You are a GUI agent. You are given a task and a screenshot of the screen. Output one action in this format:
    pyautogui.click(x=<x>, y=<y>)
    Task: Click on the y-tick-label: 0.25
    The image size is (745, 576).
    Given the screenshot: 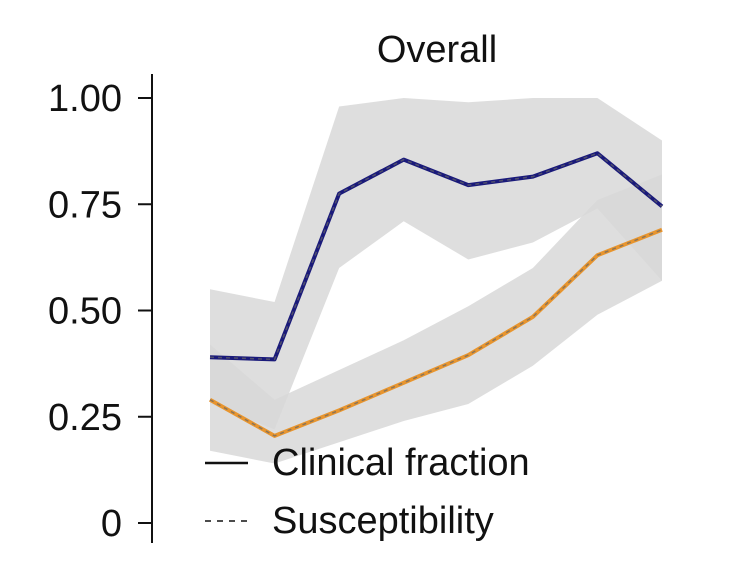 What is the action you would take?
    pyautogui.click(x=85, y=418)
    